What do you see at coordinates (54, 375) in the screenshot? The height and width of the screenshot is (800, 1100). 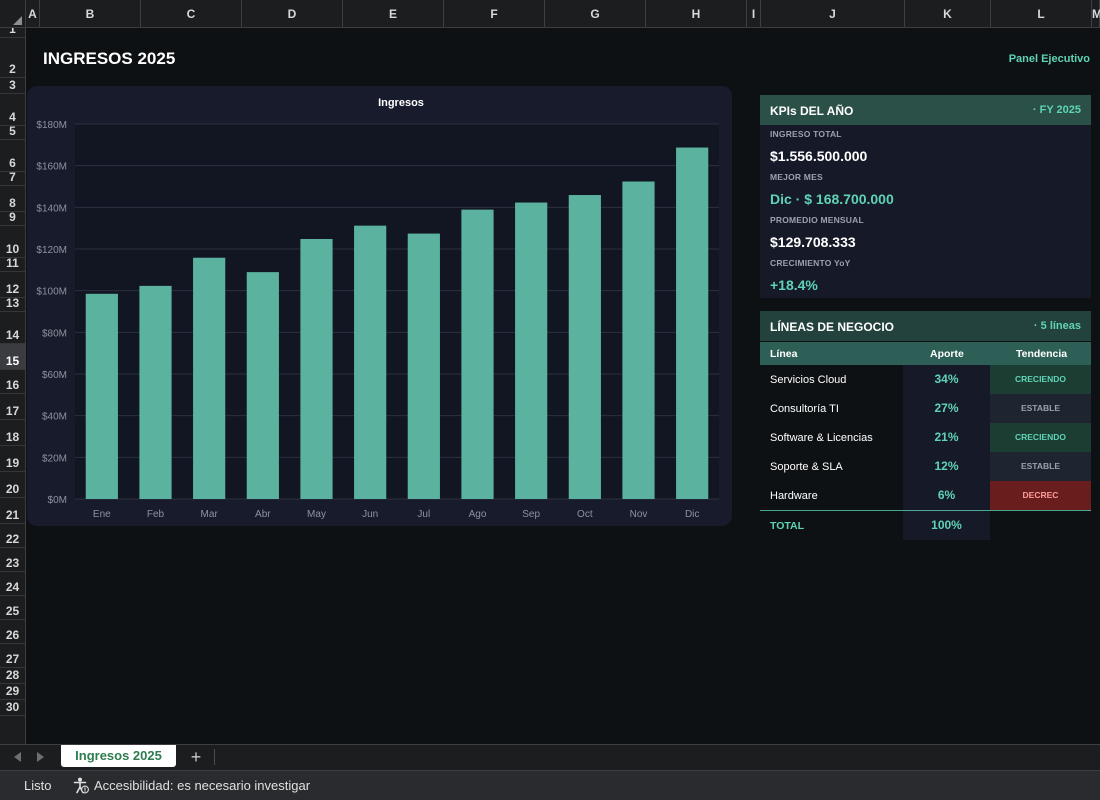 I see `y-tick-label: $60M` at bounding box center [54, 375].